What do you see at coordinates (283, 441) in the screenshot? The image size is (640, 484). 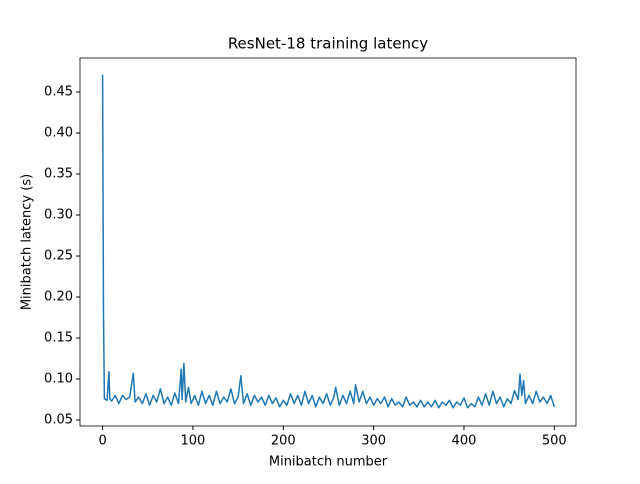 I see `x-tick-label: 200` at bounding box center [283, 441].